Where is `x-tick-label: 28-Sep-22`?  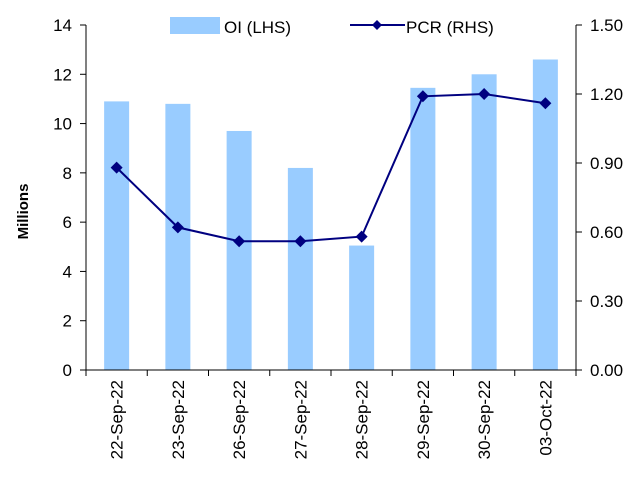
x-tick-label: 28-Sep-22 is located at coordinates (362, 419).